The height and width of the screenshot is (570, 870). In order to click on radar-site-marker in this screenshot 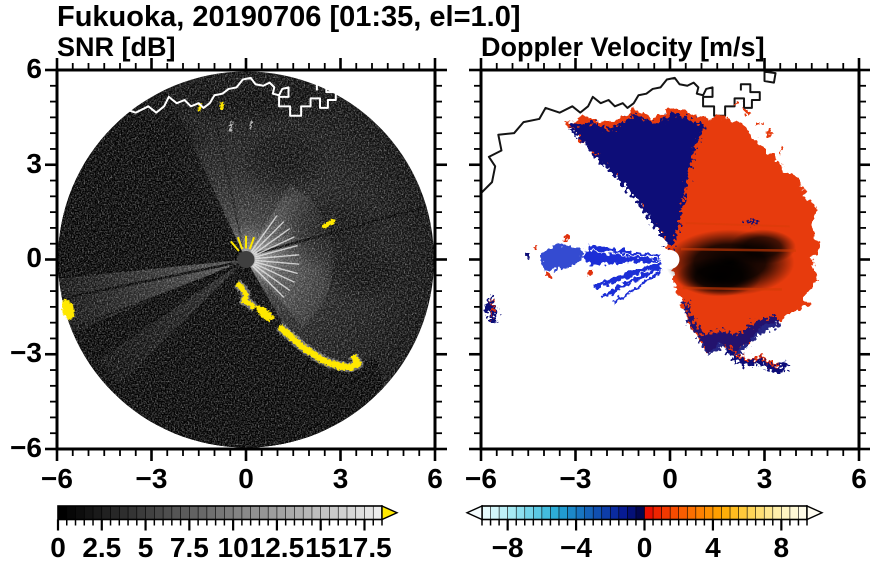, I will do `click(670, 259)`.